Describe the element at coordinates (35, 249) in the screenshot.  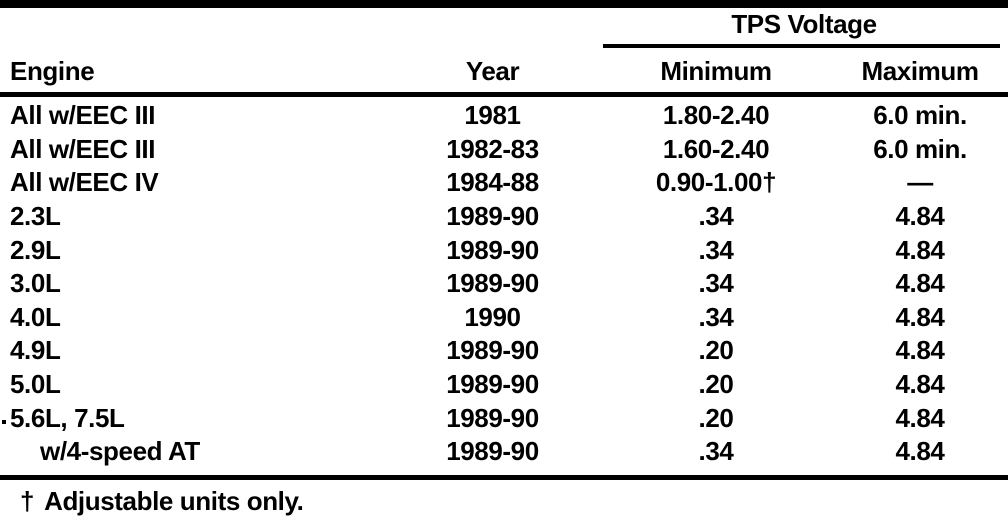
I see `engine-cell: 2.9L` at that location.